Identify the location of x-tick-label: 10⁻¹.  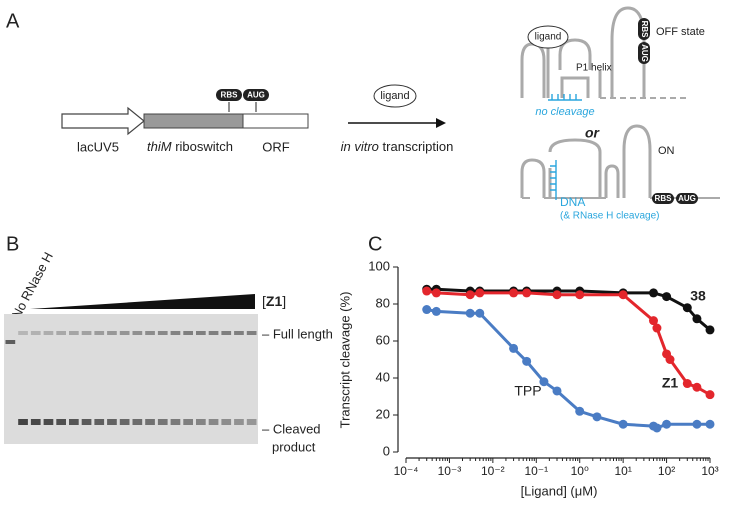
(536, 471).